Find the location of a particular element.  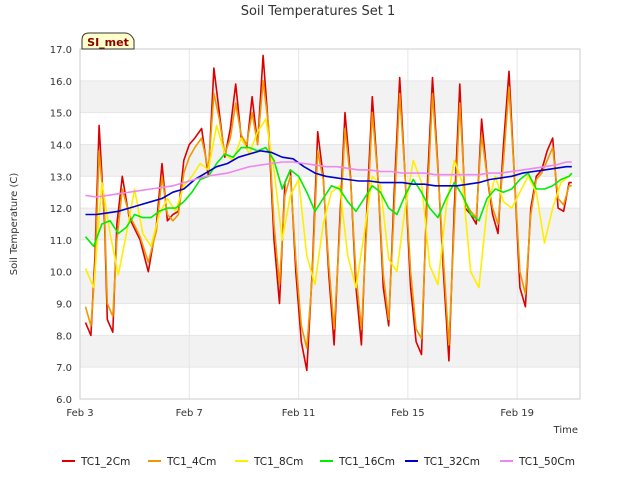

x-tick-label: Feb 19 is located at coordinates (517, 413).